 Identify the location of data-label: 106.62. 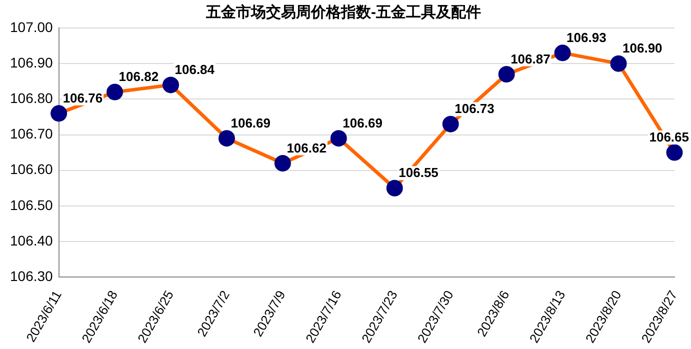
(306, 148).